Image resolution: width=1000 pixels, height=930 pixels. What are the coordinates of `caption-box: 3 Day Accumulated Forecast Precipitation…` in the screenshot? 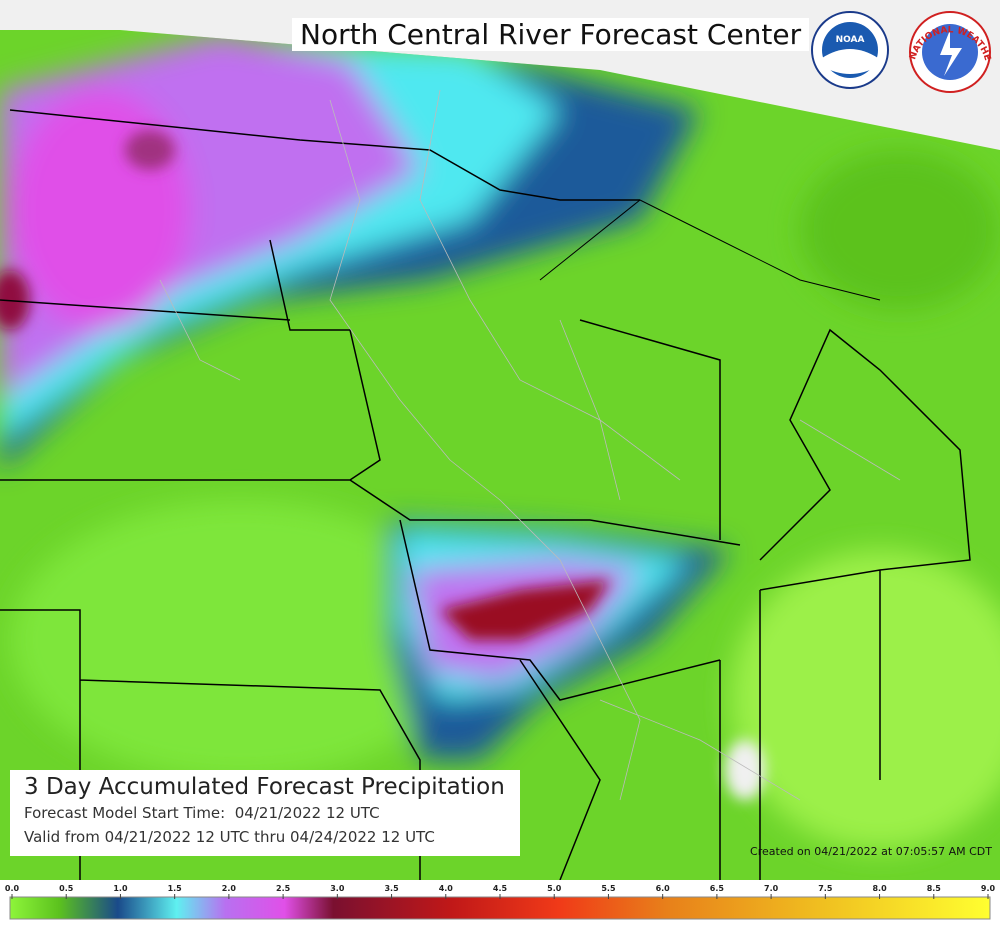 It's located at (265, 813).